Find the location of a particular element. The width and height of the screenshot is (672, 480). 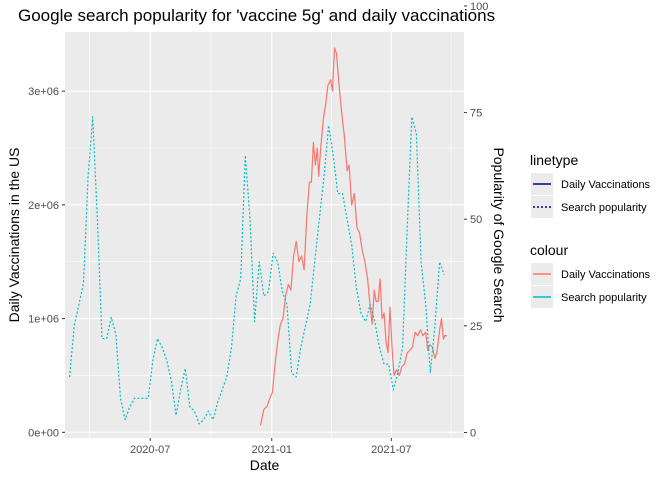

y2-tick-label: 25 is located at coordinates (476, 327).